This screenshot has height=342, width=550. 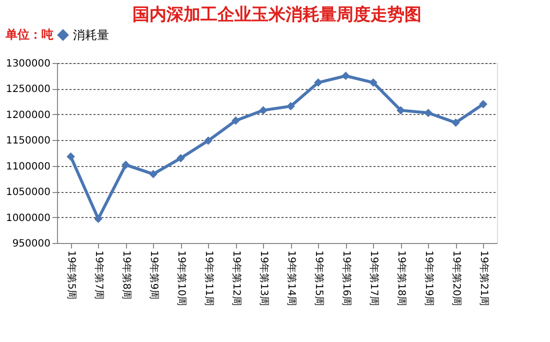 What do you see at coordinates (28, 218) in the screenshot?
I see `y-tick-label: 1000000` at bounding box center [28, 218].